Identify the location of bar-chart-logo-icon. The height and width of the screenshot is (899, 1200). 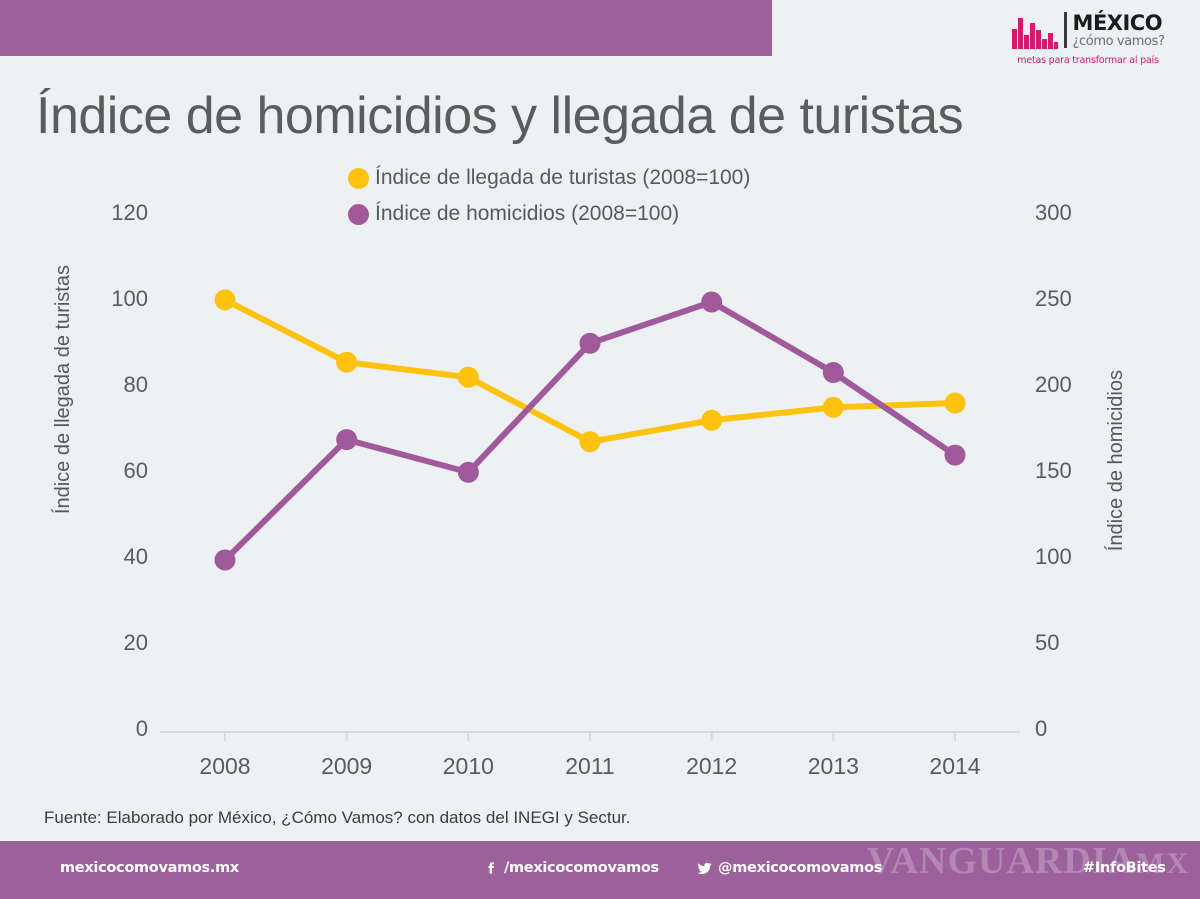
(1034, 30).